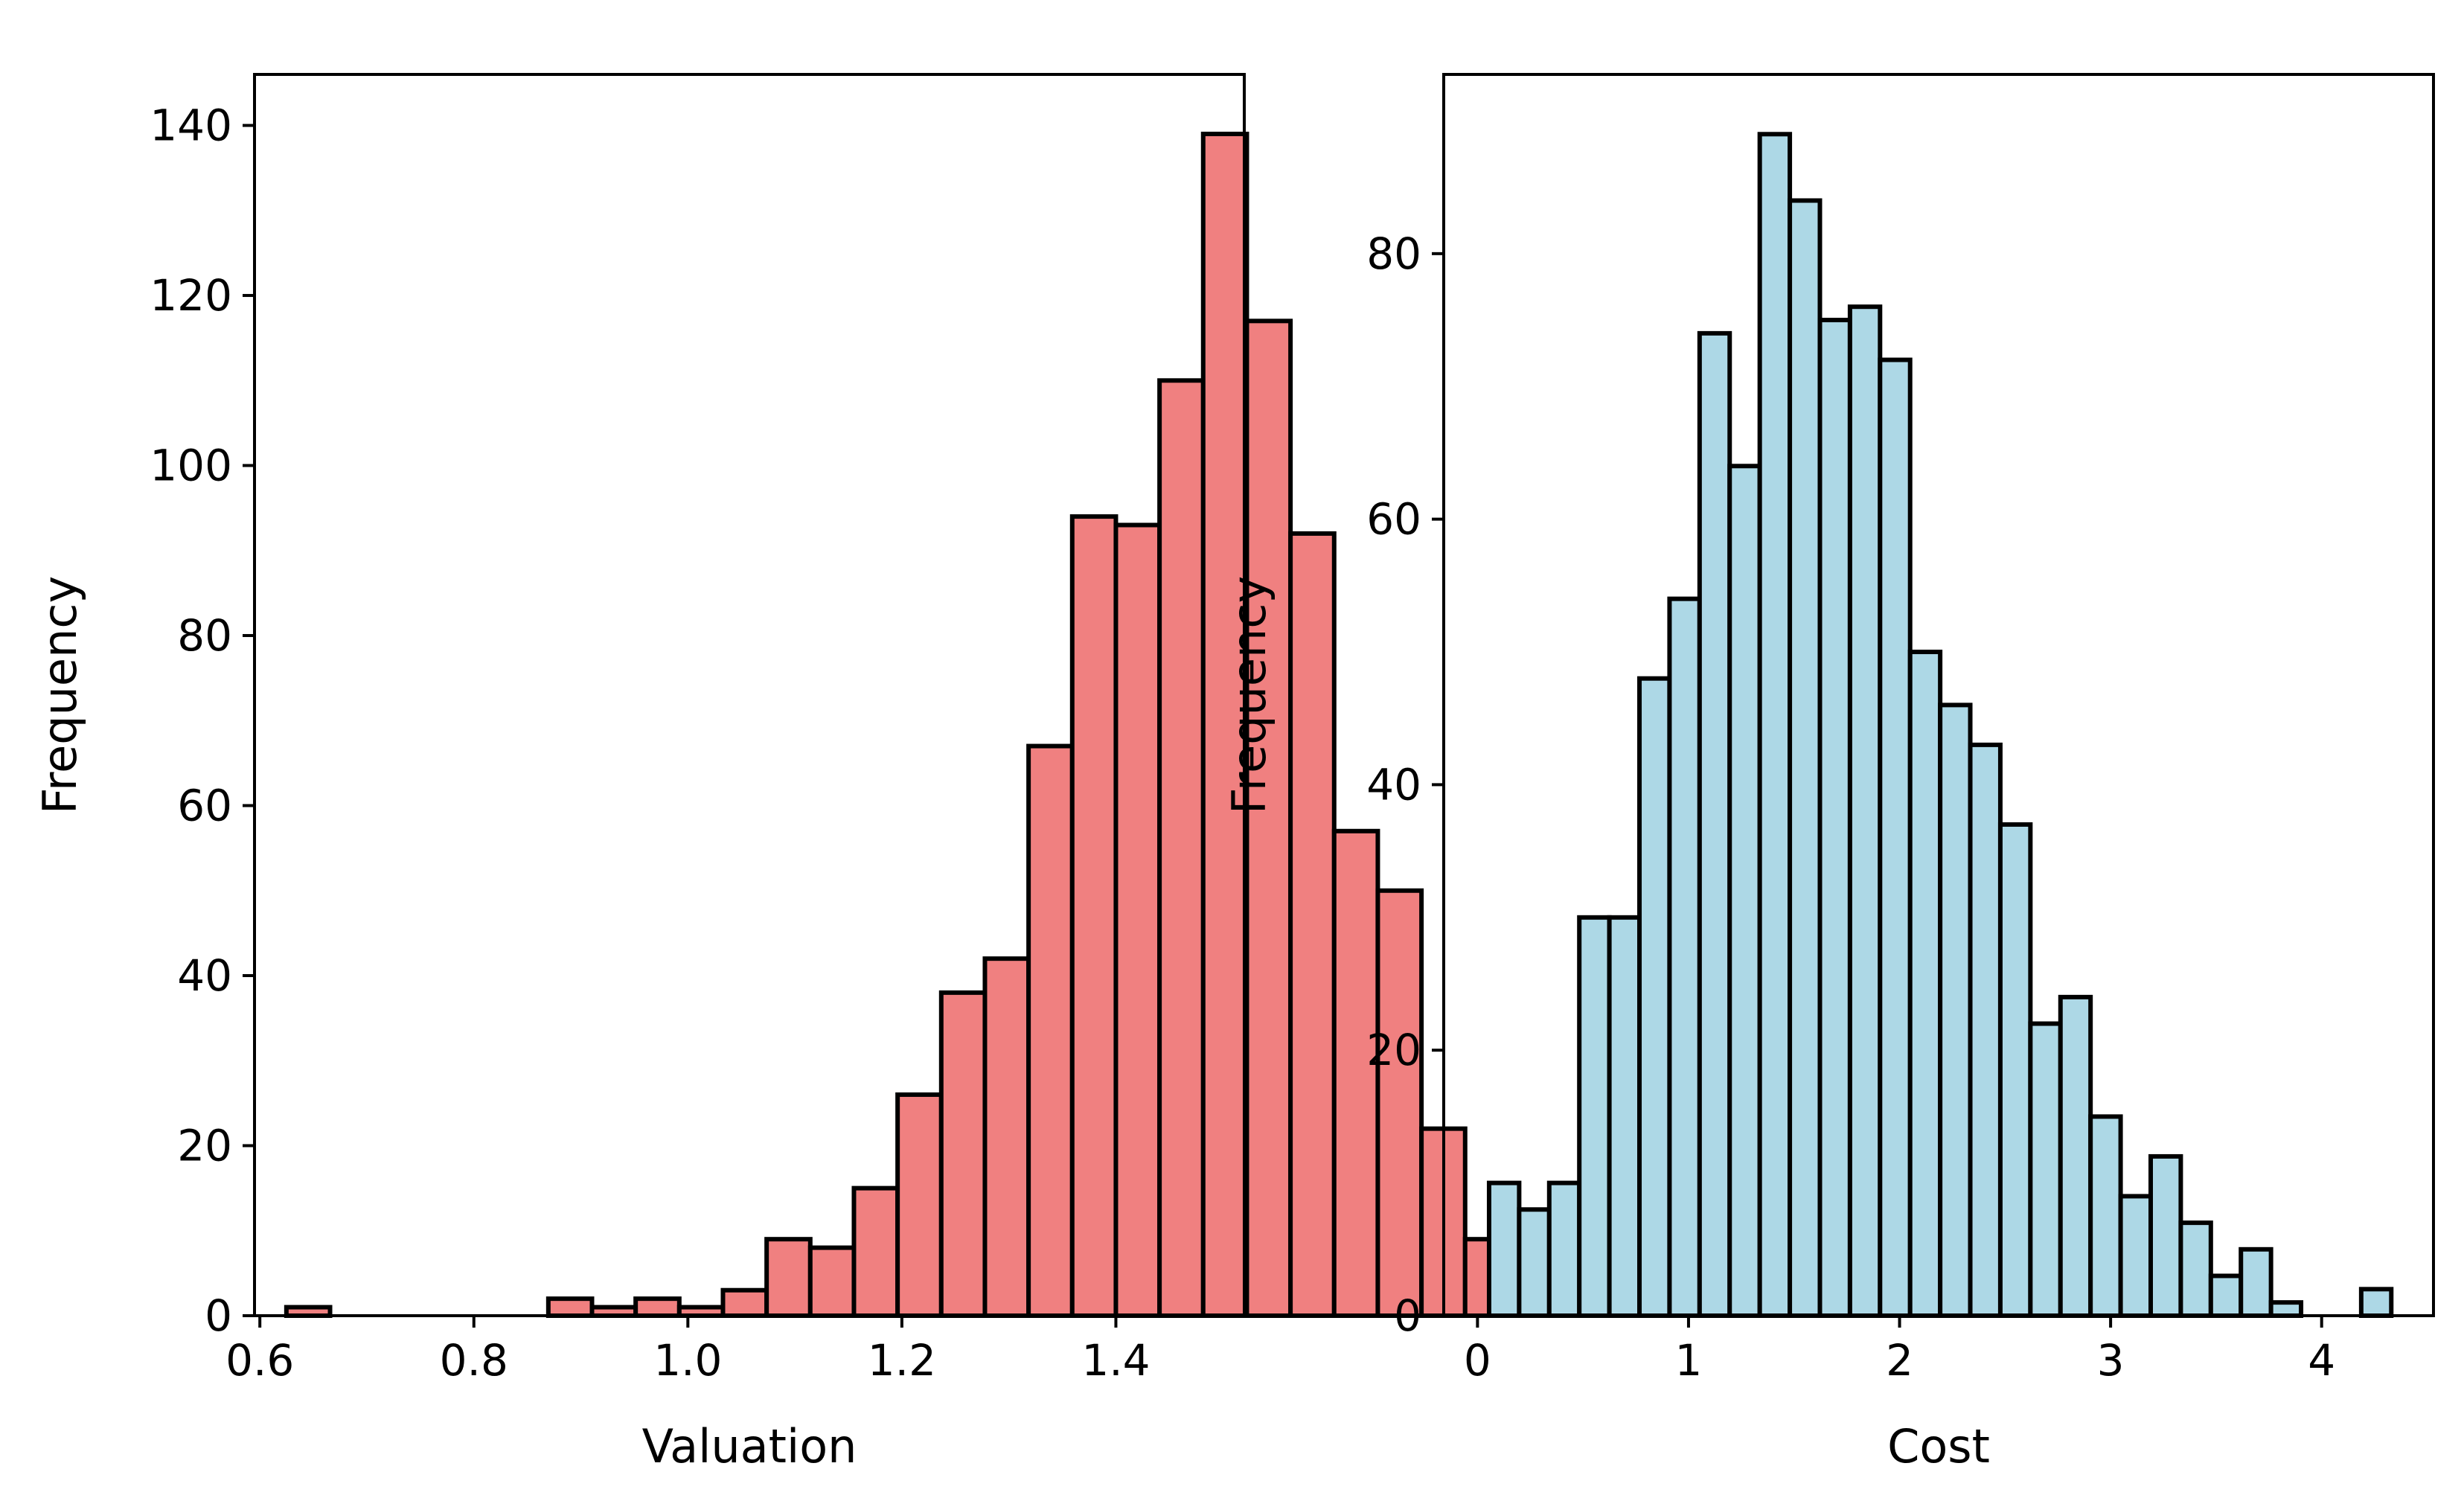 This screenshot has height=1501, width=2464. I want to click on x-tick-label: 1.0, so click(687, 1360).